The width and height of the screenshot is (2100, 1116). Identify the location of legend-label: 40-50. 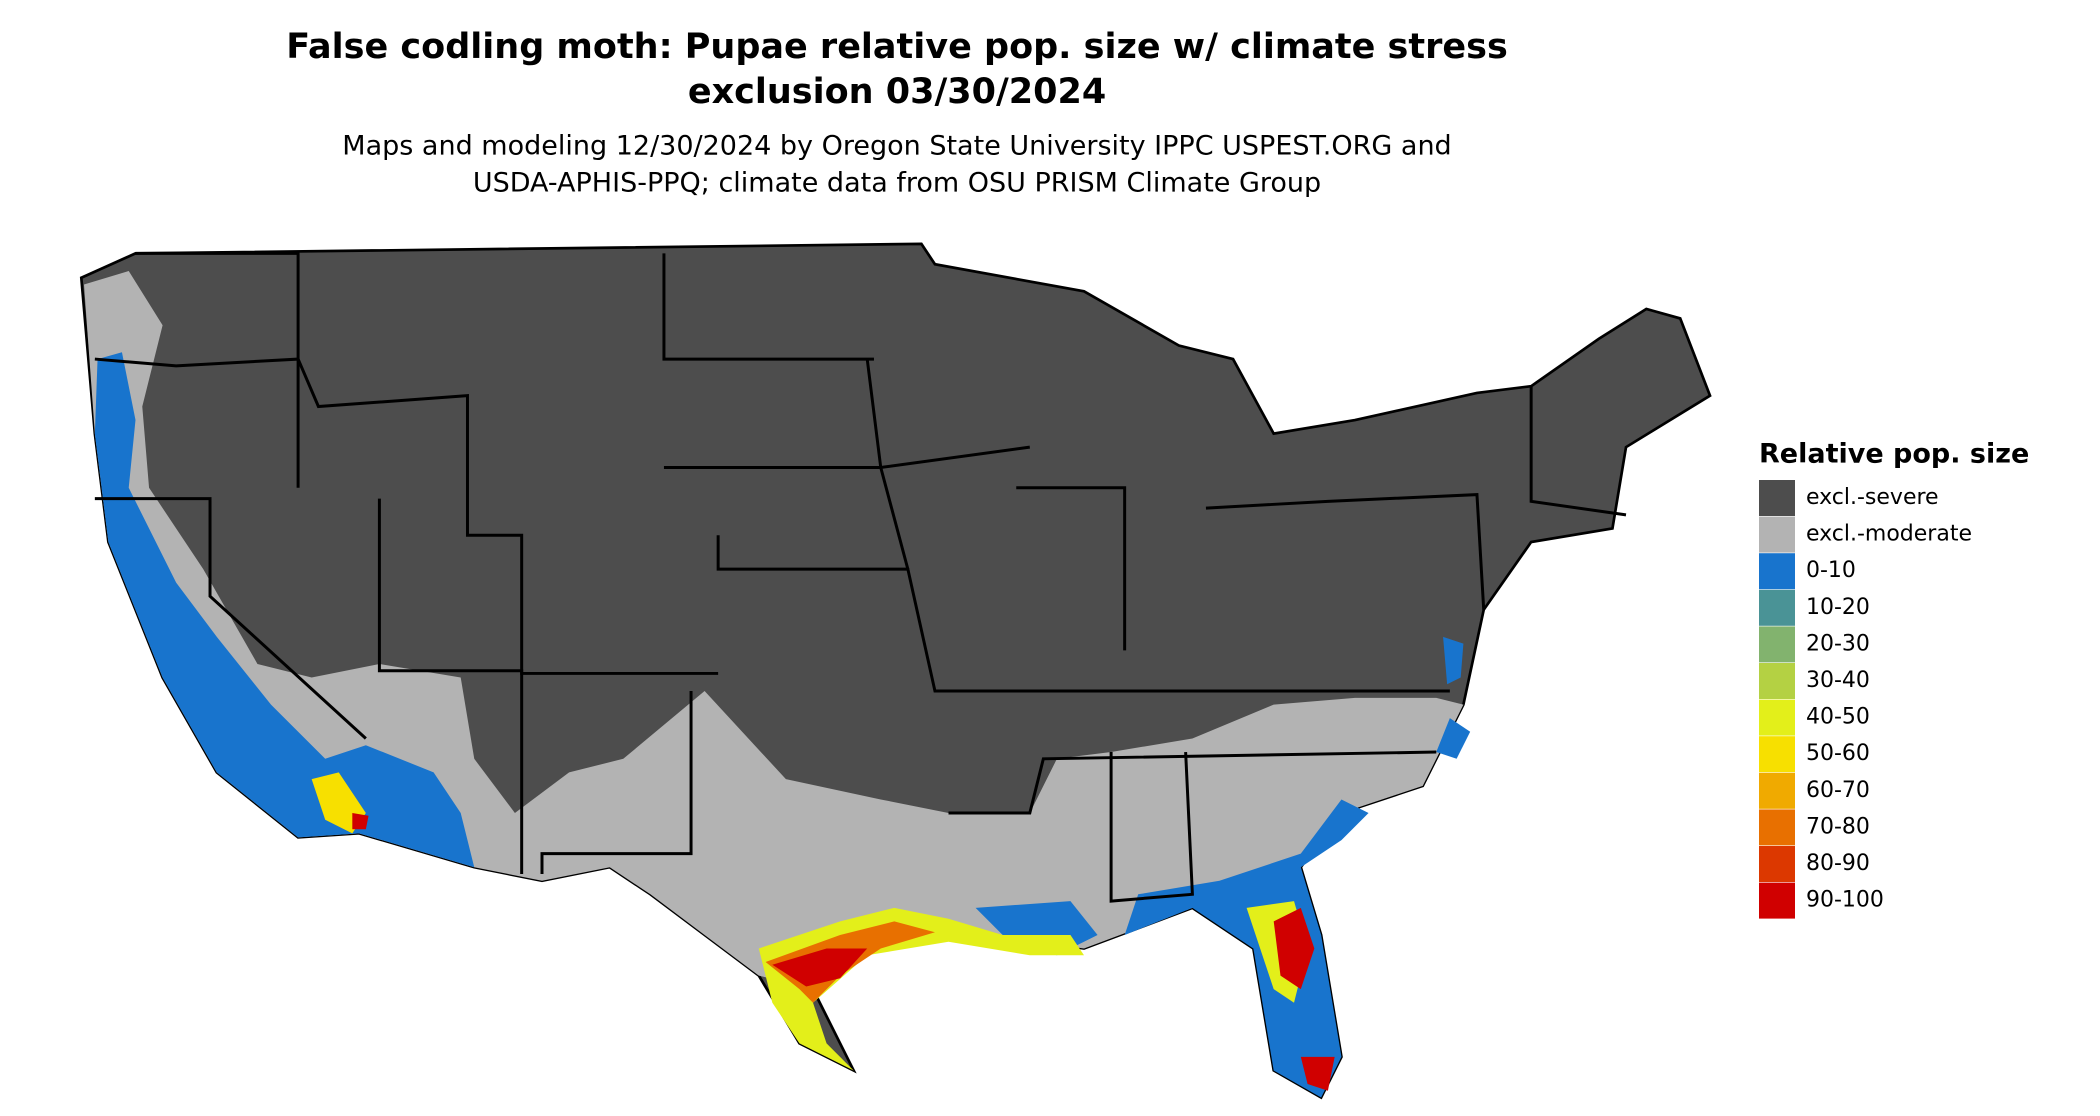
(1838, 717).